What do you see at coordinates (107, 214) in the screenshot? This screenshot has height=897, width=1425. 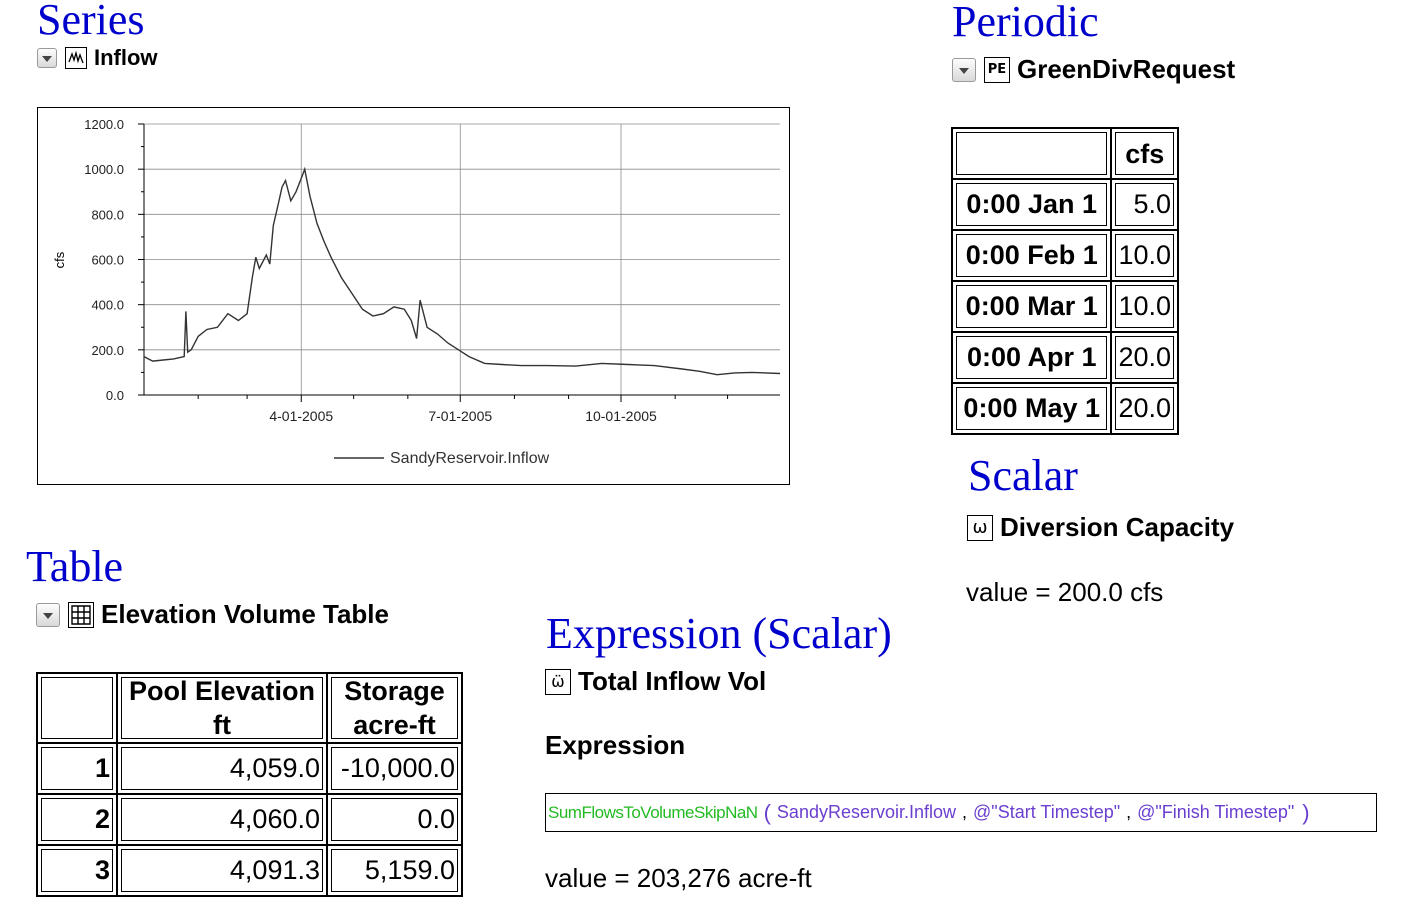 I see `y-tick-label: 800.0` at bounding box center [107, 214].